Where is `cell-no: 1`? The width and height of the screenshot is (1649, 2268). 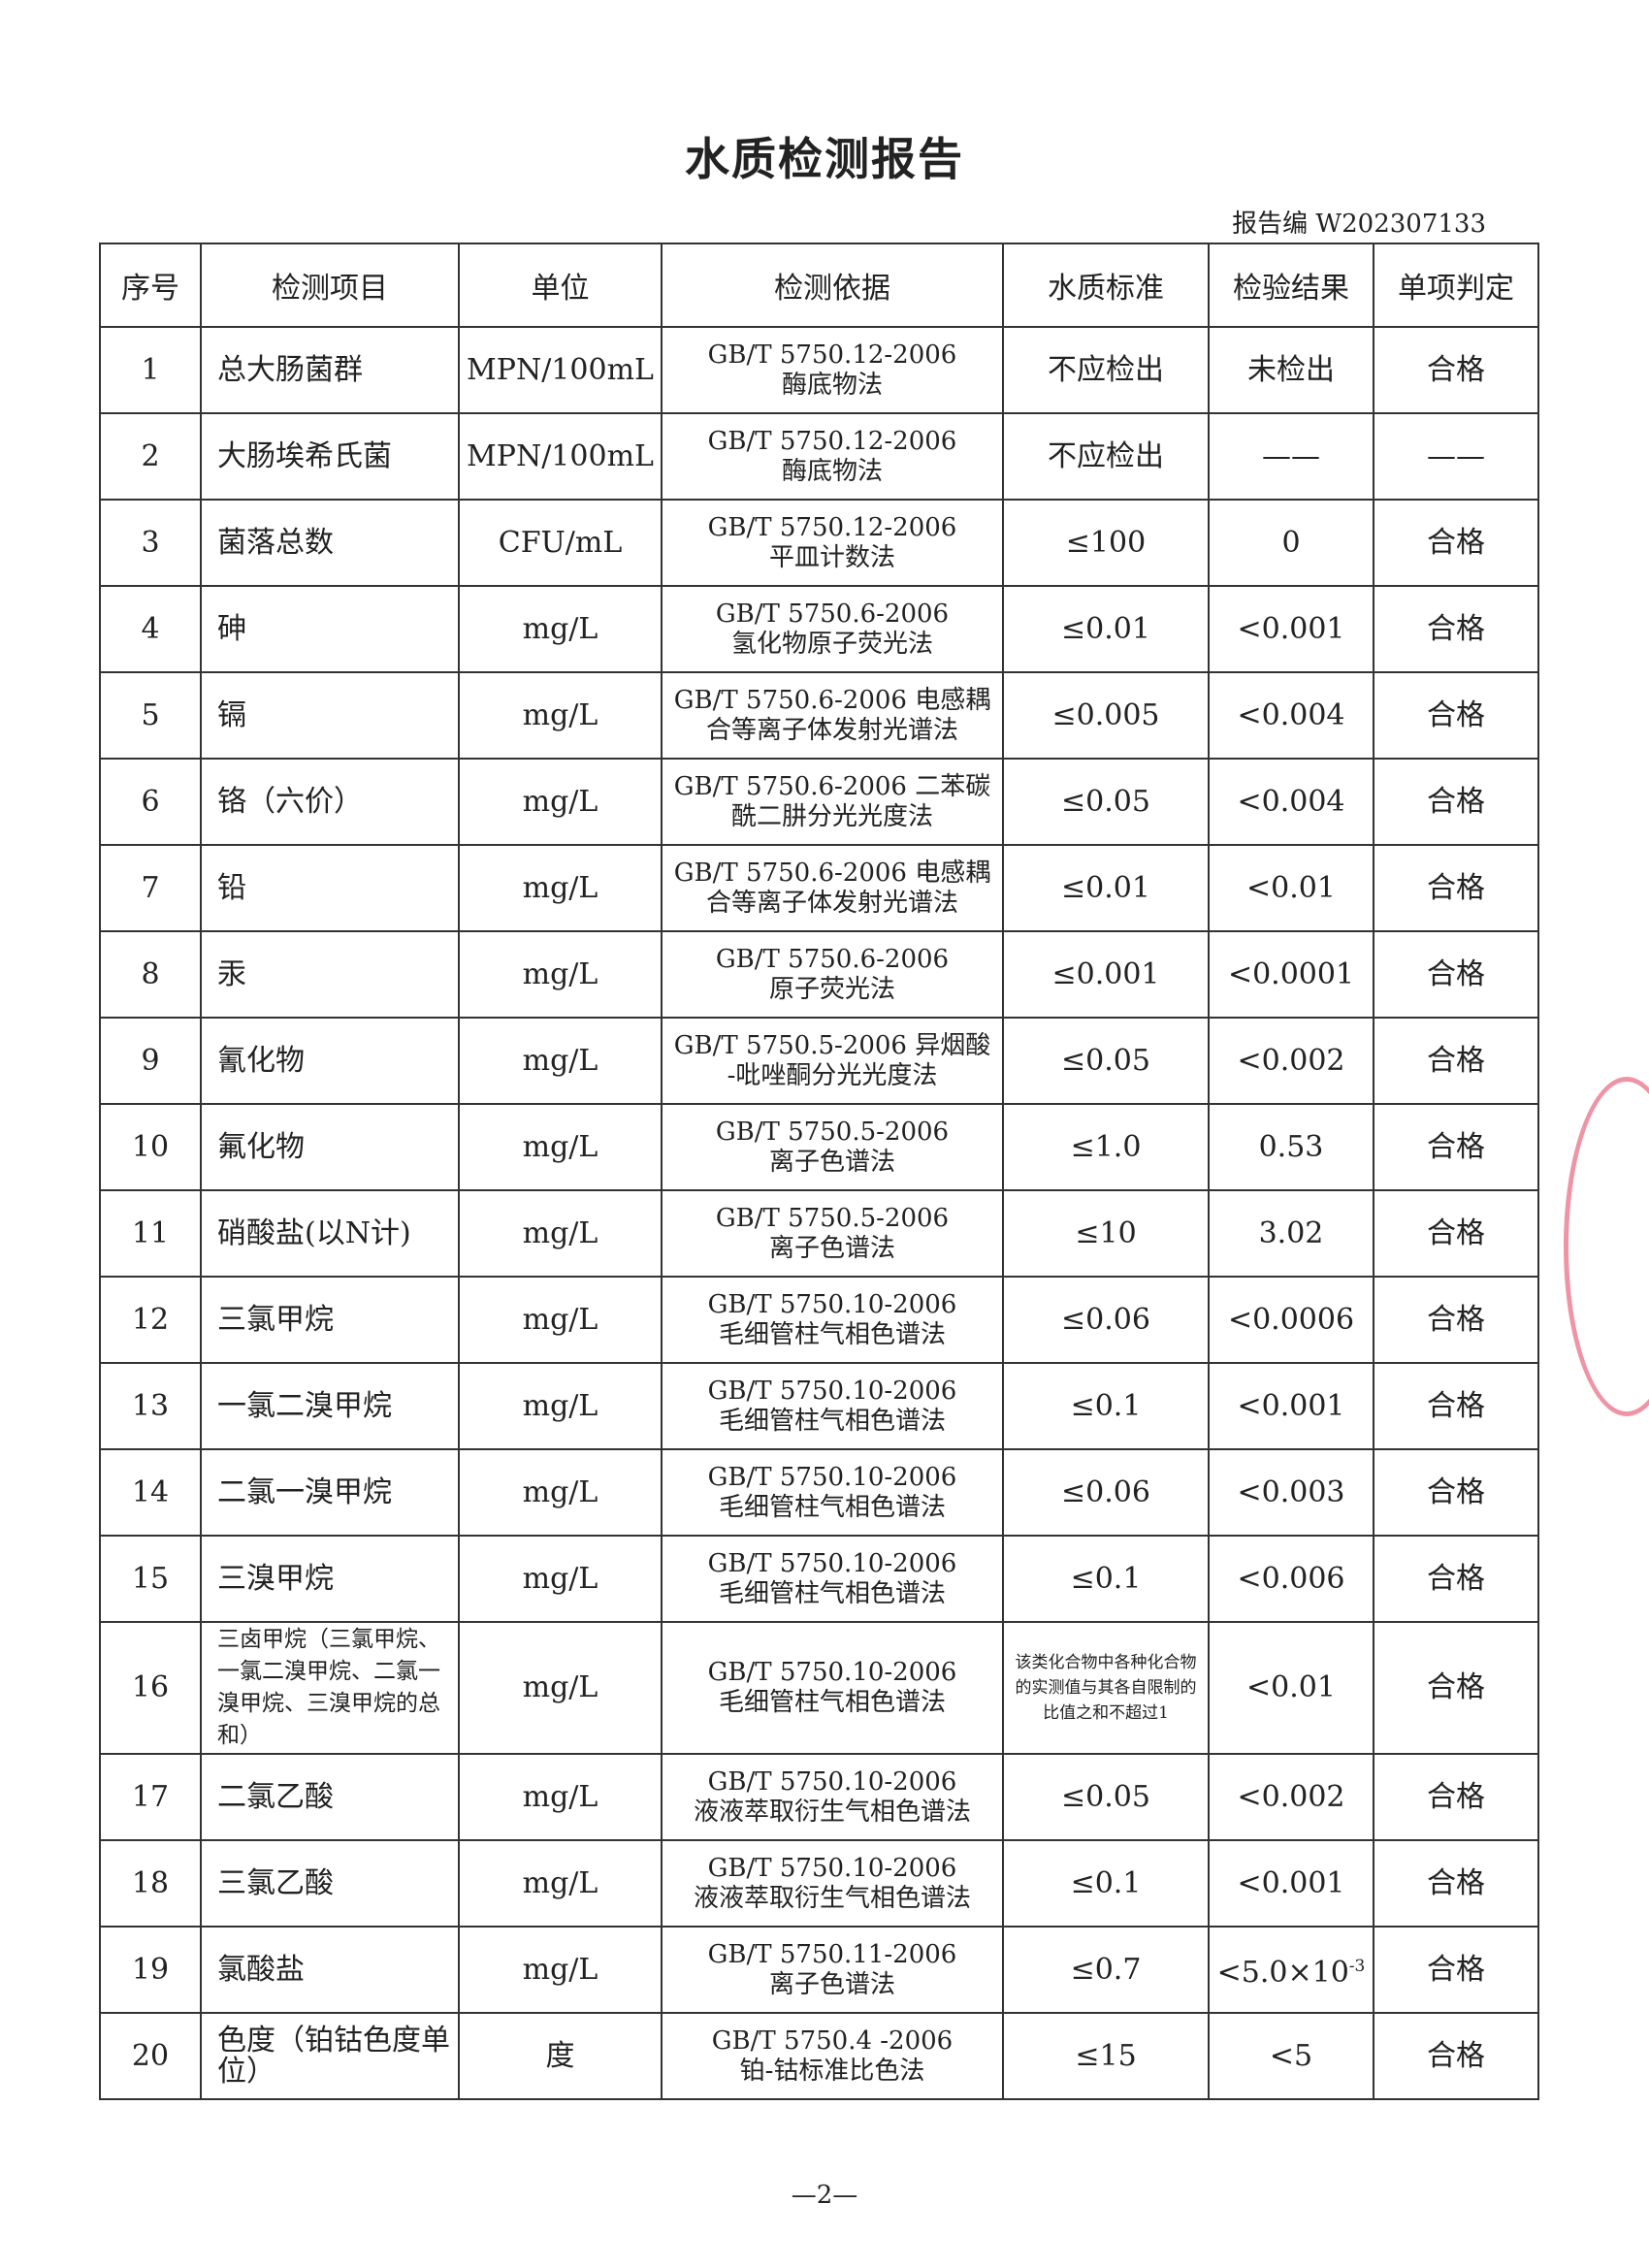
cell-no: 1 is located at coordinates (150, 370).